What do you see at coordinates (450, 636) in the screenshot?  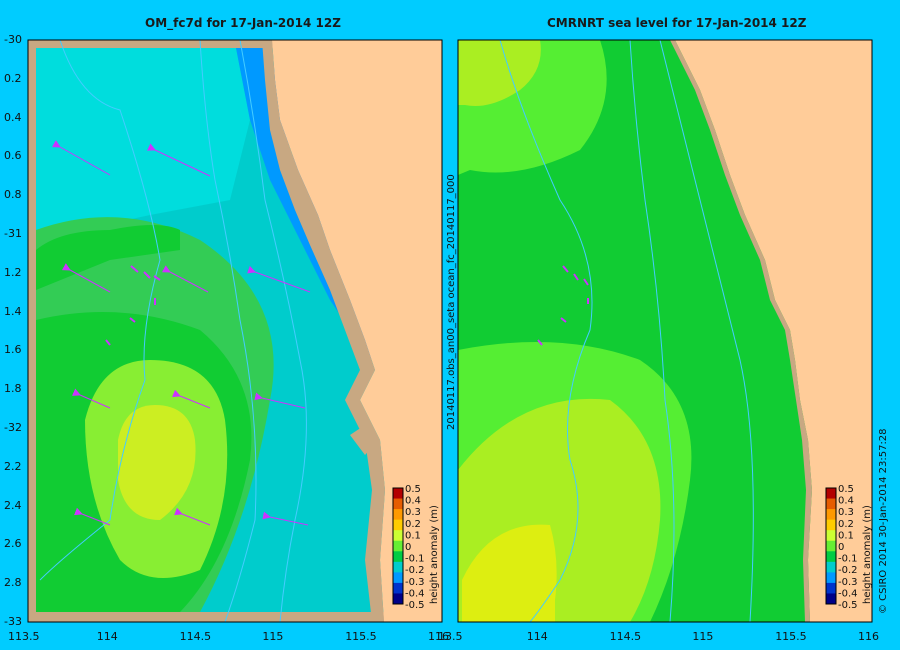 I see `x-tick-label: 13.5` at bounding box center [450, 636].